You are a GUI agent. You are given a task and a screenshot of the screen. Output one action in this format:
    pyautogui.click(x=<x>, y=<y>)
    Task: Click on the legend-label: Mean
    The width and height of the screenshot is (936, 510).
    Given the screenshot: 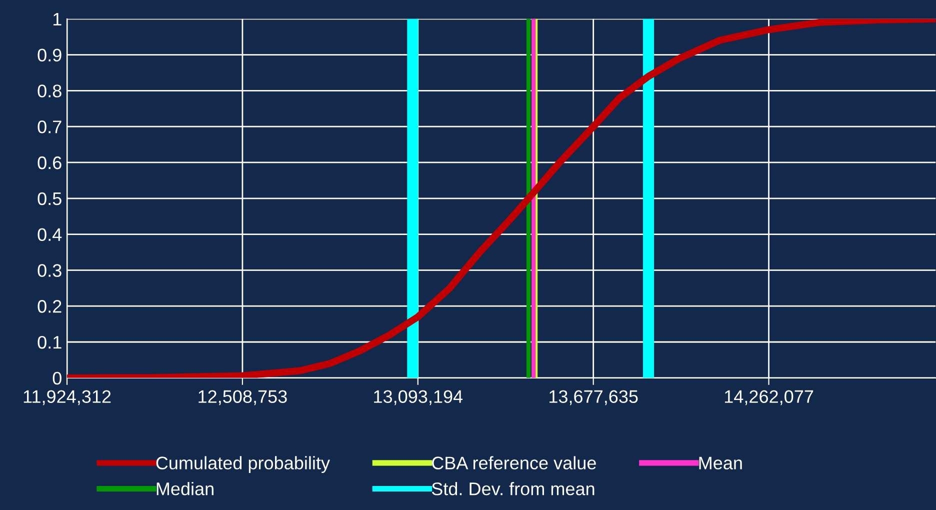 What is the action you would take?
    pyautogui.click(x=720, y=463)
    